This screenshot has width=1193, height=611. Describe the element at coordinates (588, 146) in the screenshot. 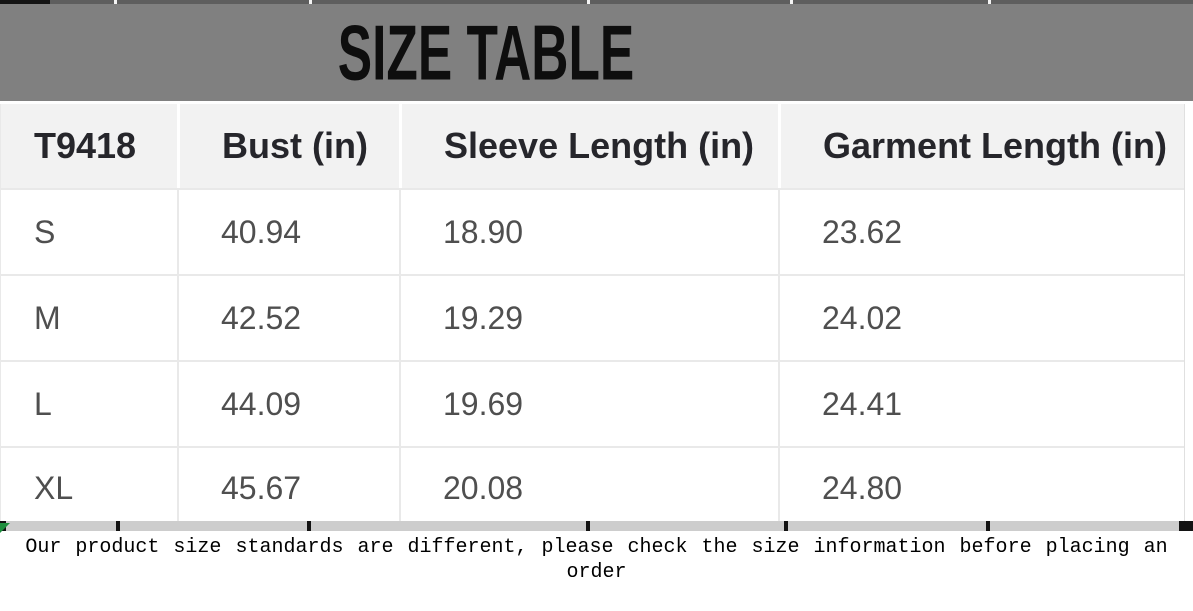

I see `header-cell-sleeve-length: Sleeve Length (in)` at that location.